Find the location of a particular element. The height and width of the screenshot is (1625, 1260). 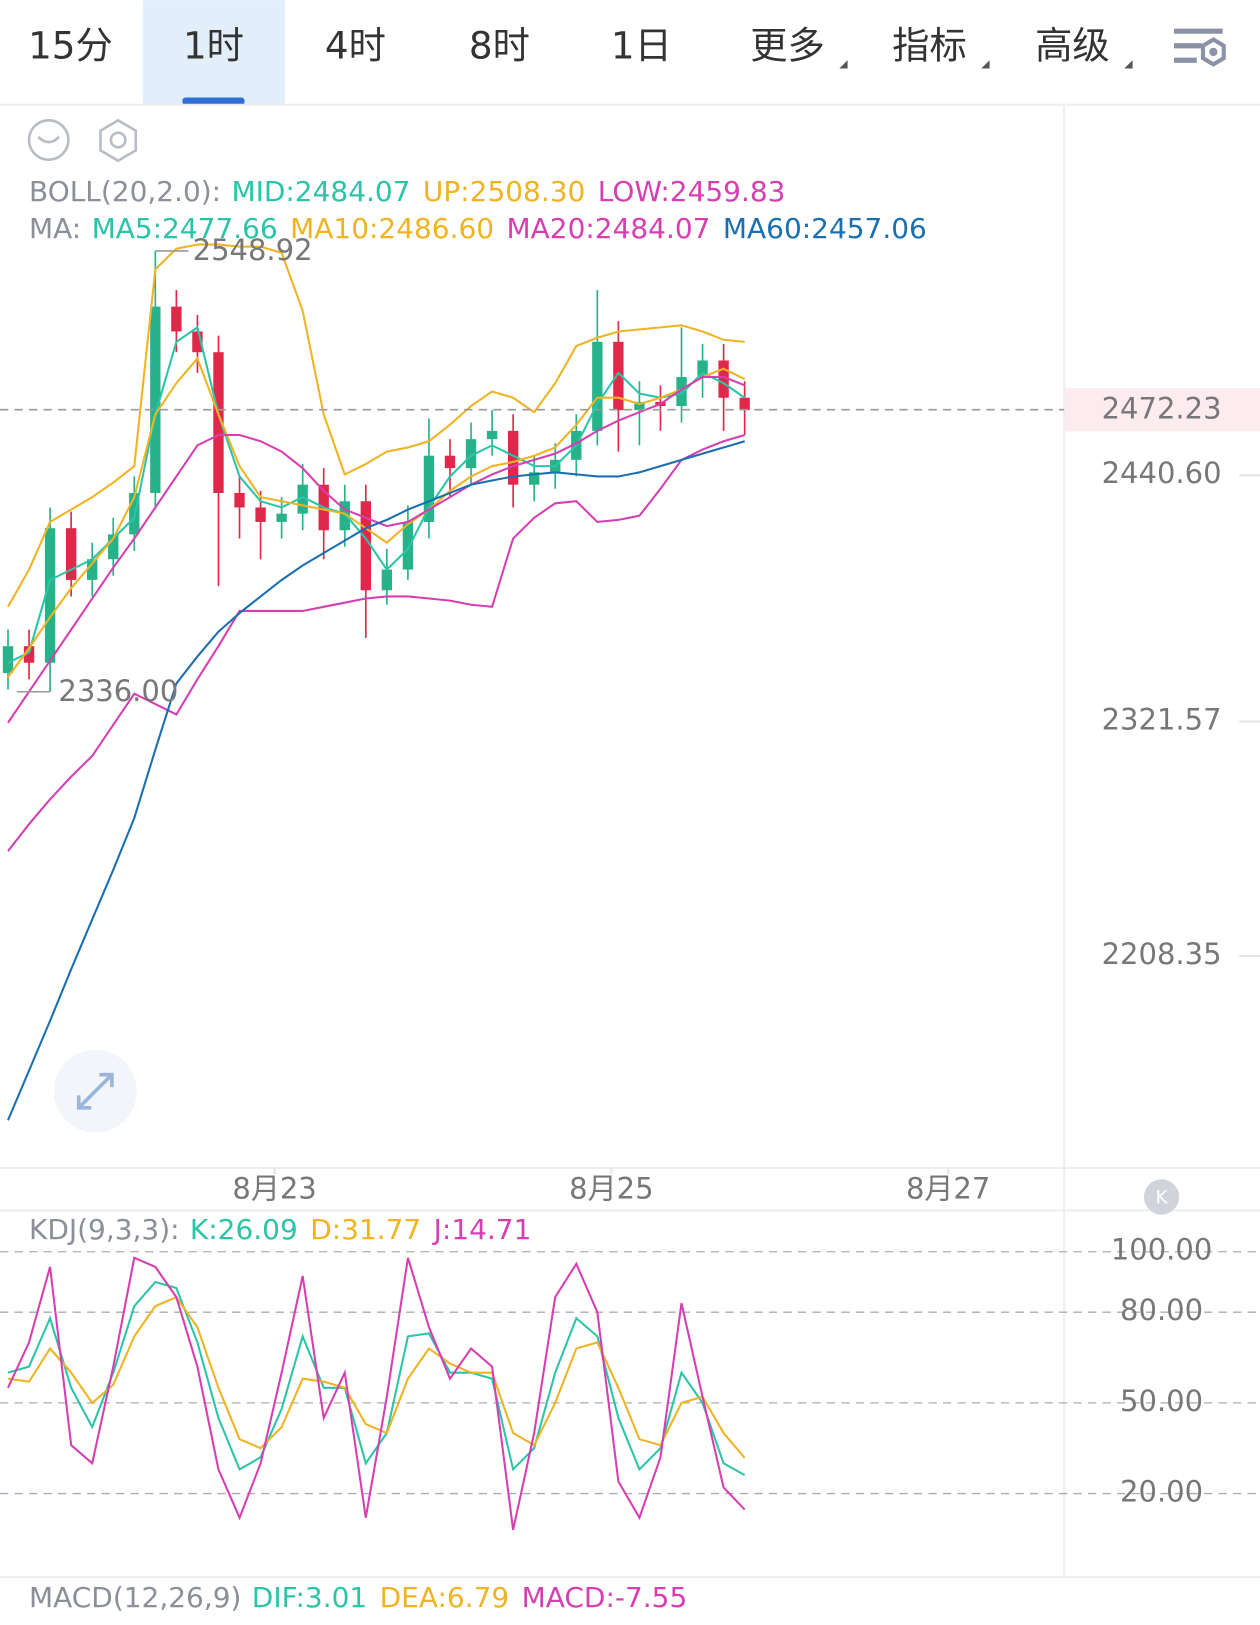

indicator-settings-icon is located at coordinates (118, 140).